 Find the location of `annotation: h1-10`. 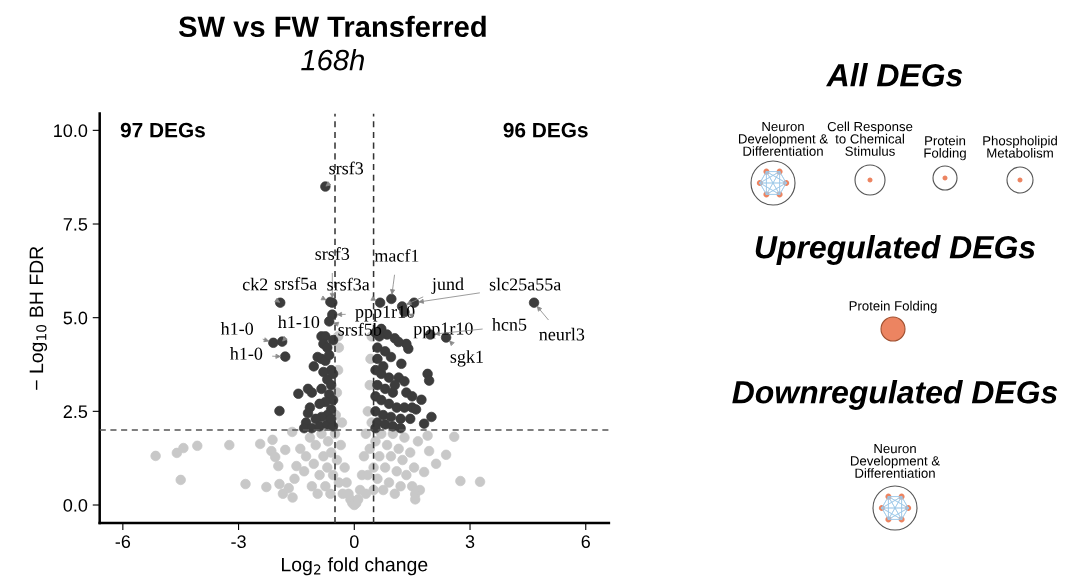

annotation: h1-10 is located at coordinates (298, 322).